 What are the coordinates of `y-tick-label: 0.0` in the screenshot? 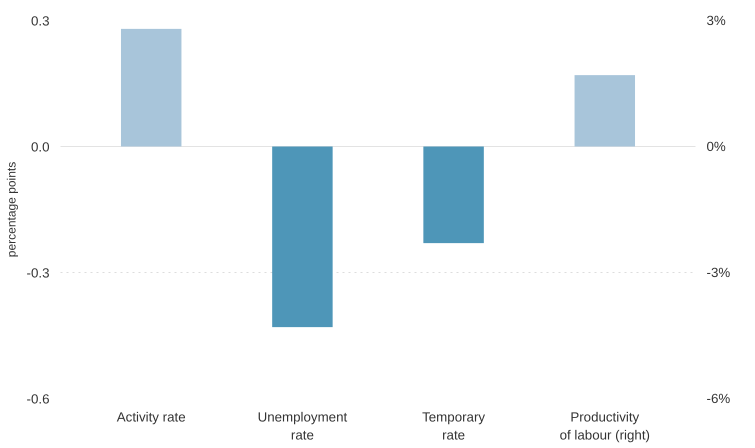 It's located at (40, 147).